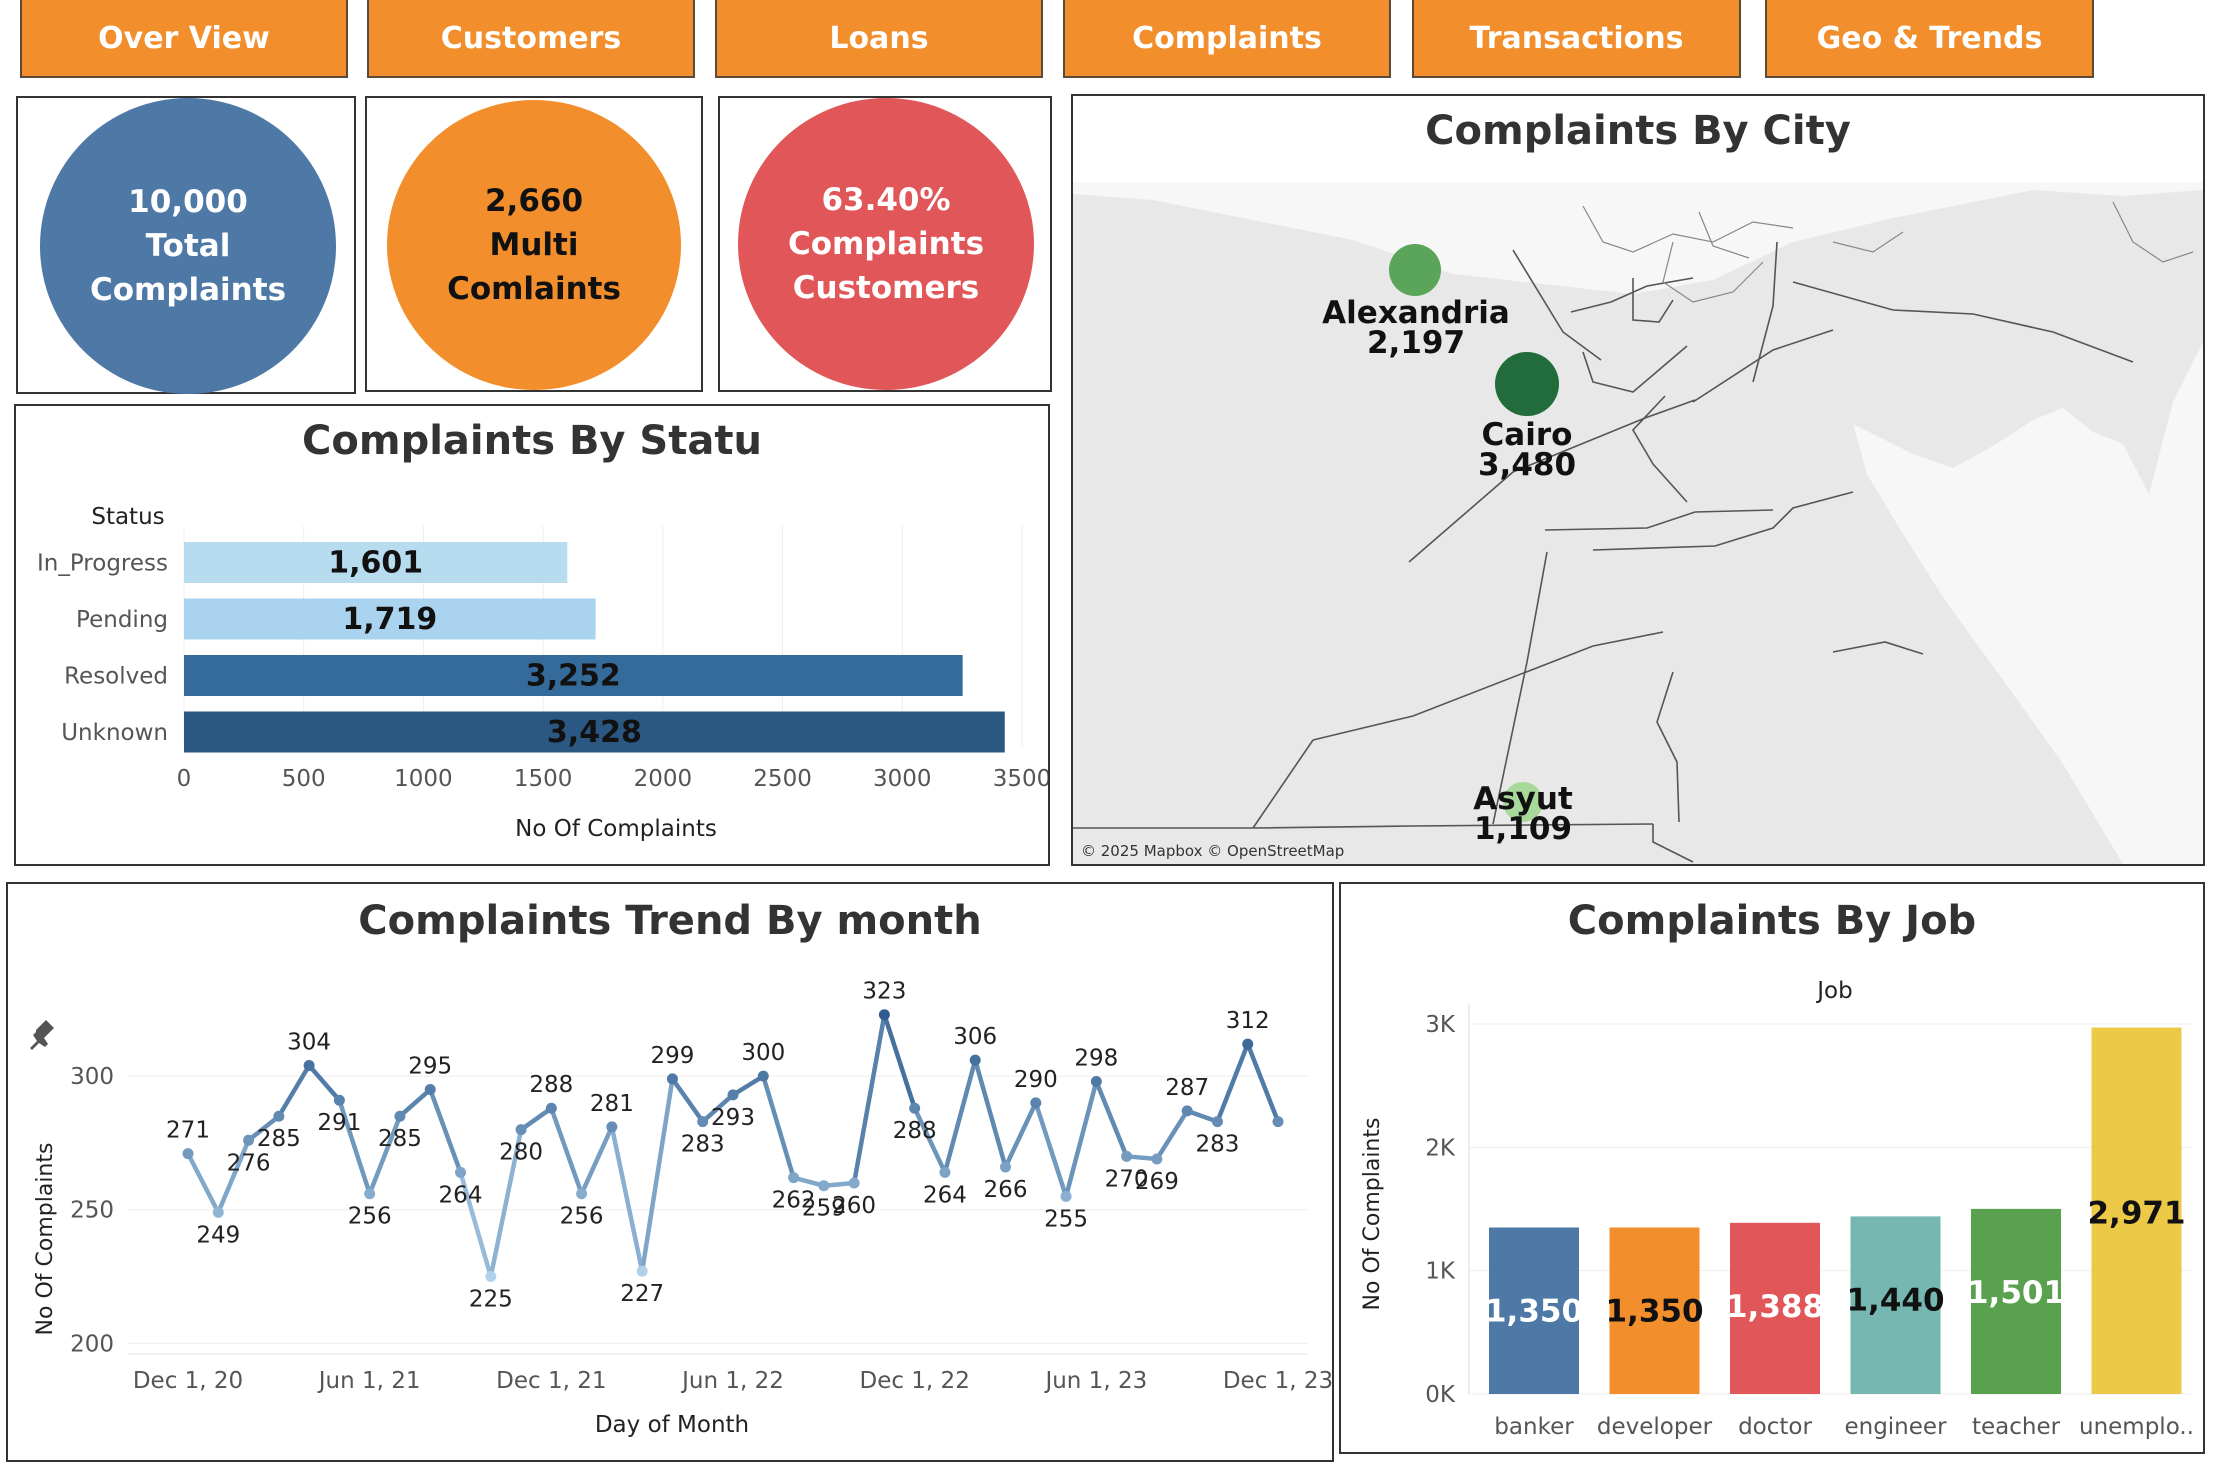  I want to click on bar-value-label: 3,252, so click(573, 676).